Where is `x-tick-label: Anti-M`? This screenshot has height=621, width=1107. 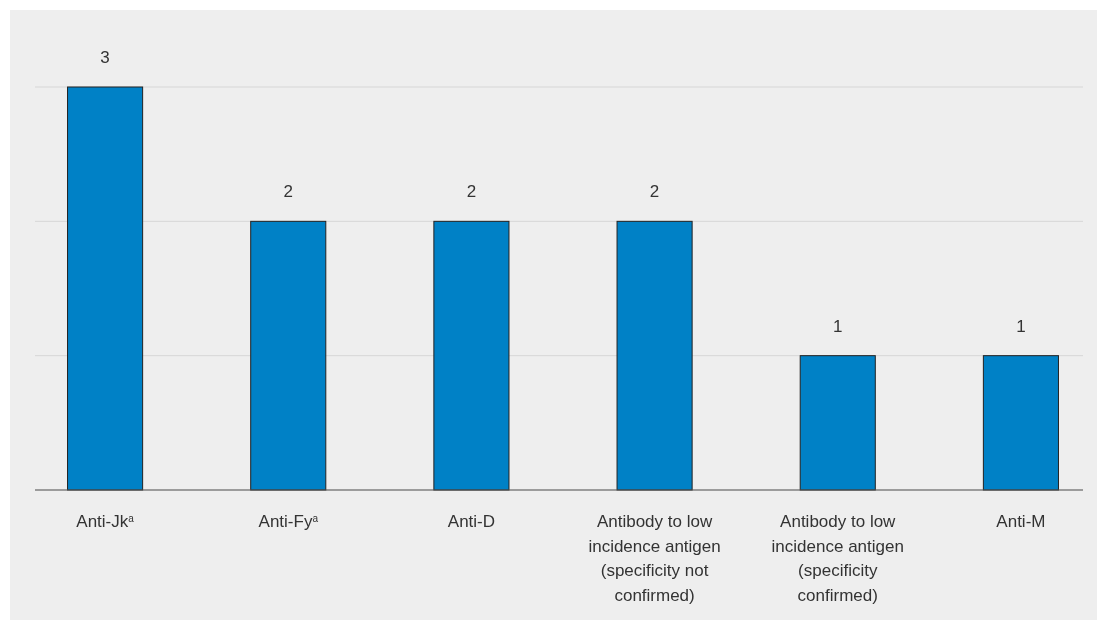
x-tick-label: Anti-M is located at coordinates (1021, 521).